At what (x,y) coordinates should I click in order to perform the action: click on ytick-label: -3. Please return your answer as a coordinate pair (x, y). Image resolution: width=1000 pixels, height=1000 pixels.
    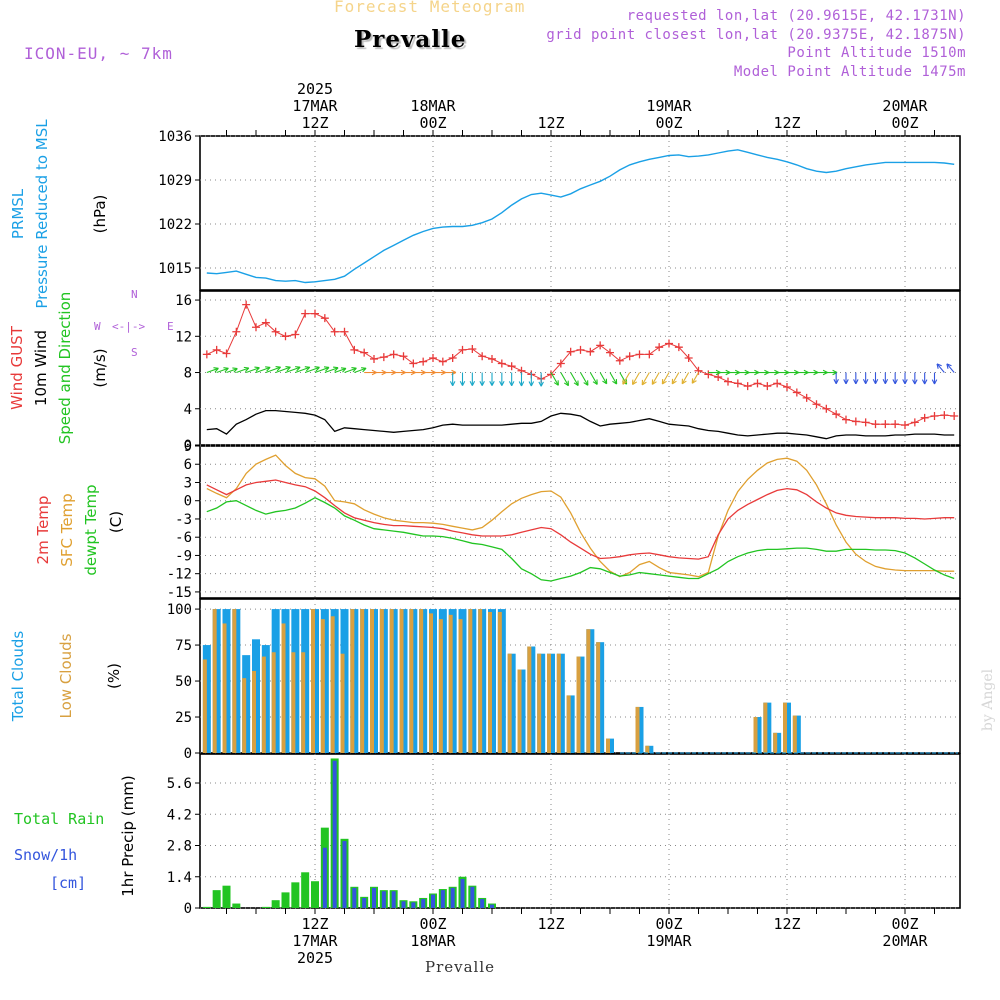
    Looking at the image, I should click on (183, 520).